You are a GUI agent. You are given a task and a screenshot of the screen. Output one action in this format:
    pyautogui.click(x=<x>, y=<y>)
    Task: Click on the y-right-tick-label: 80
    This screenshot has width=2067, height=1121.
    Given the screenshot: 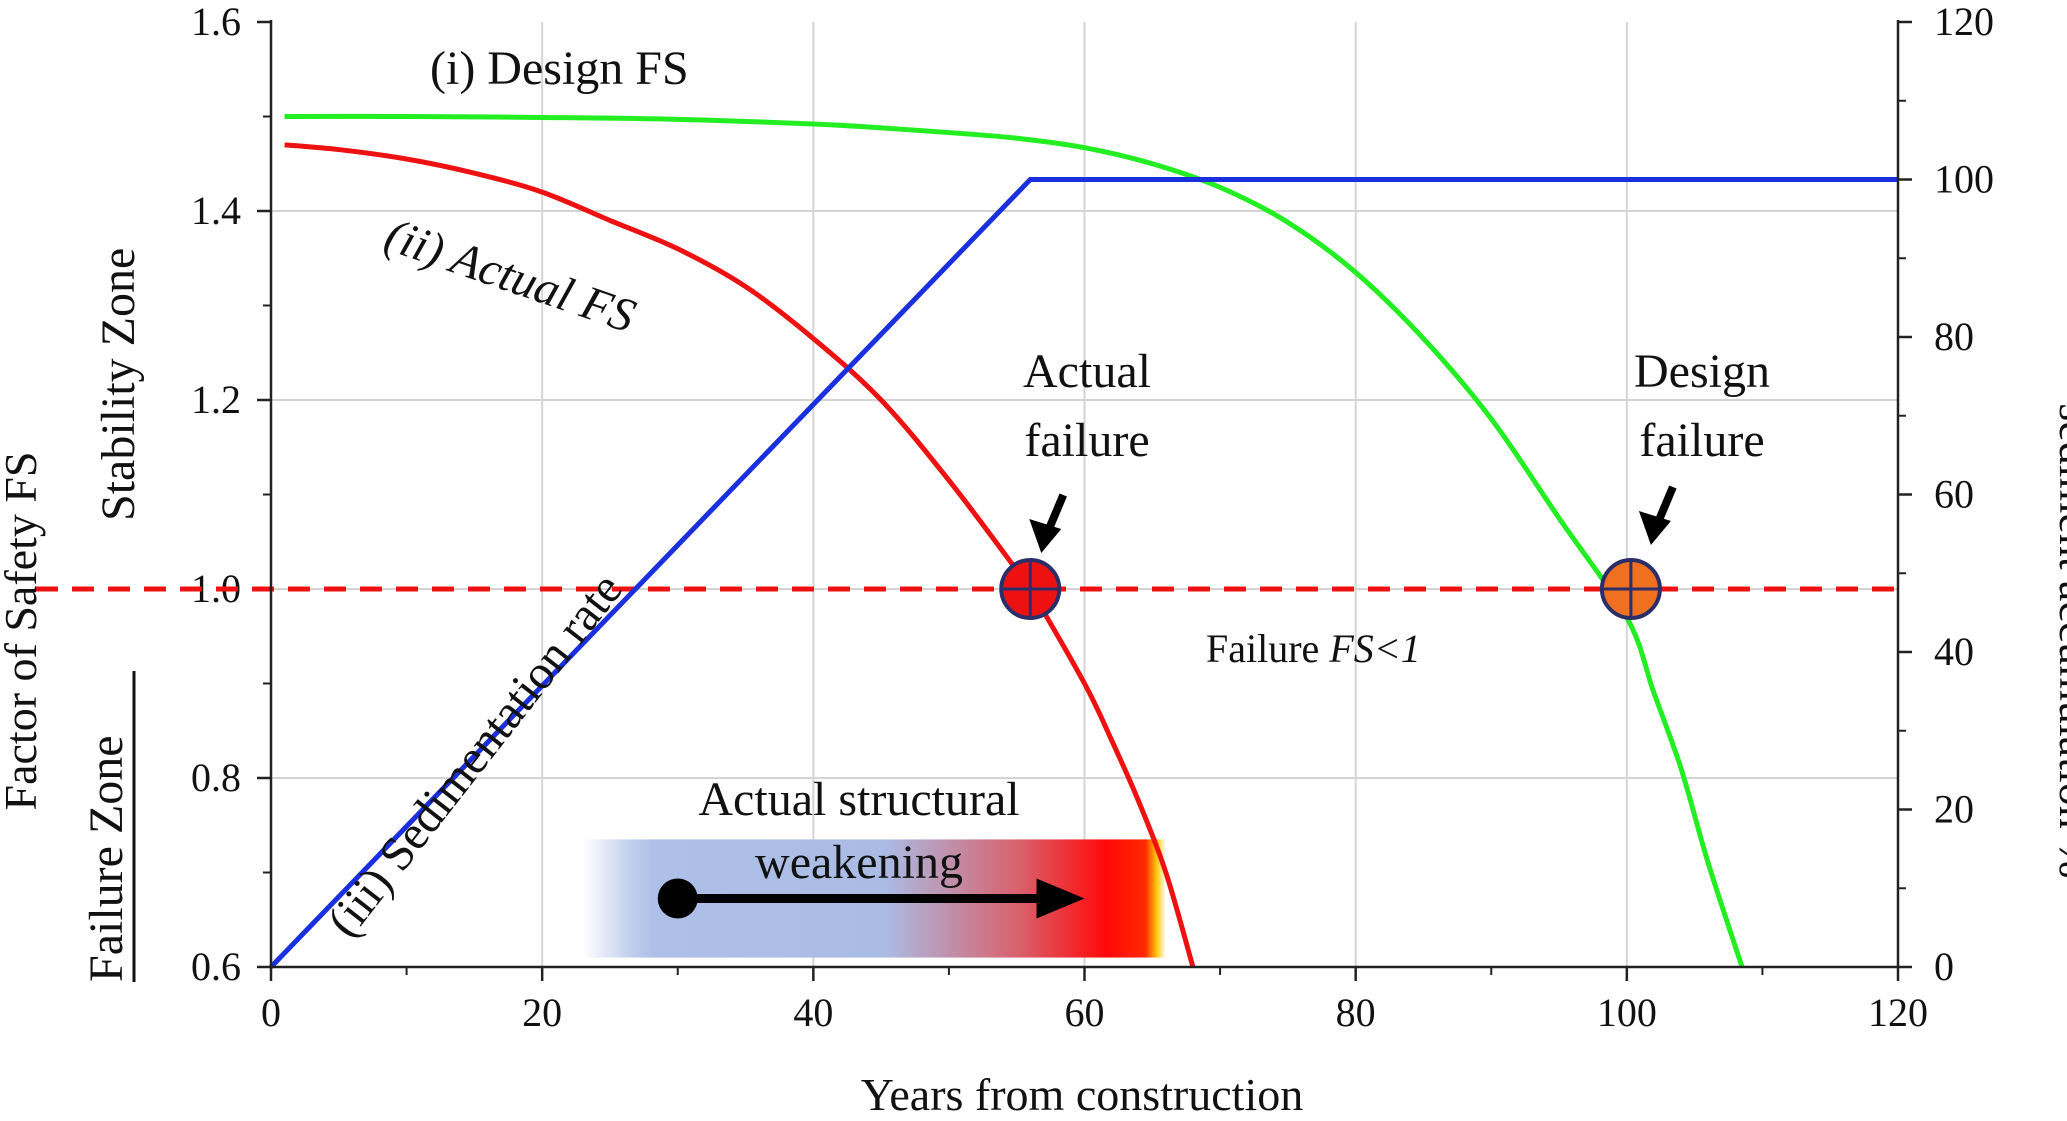 What is the action you would take?
    pyautogui.click(x=1954, y=336)
    